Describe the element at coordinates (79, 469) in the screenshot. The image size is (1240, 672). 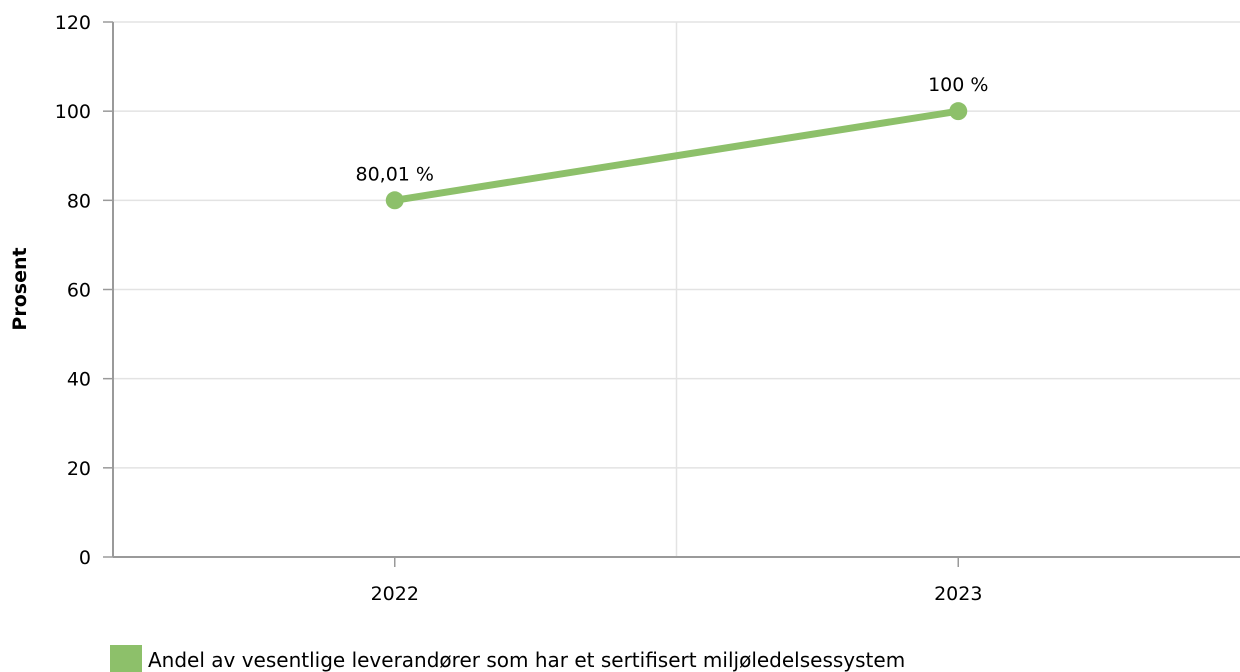
I see `y-tick-label: 20` at that location.